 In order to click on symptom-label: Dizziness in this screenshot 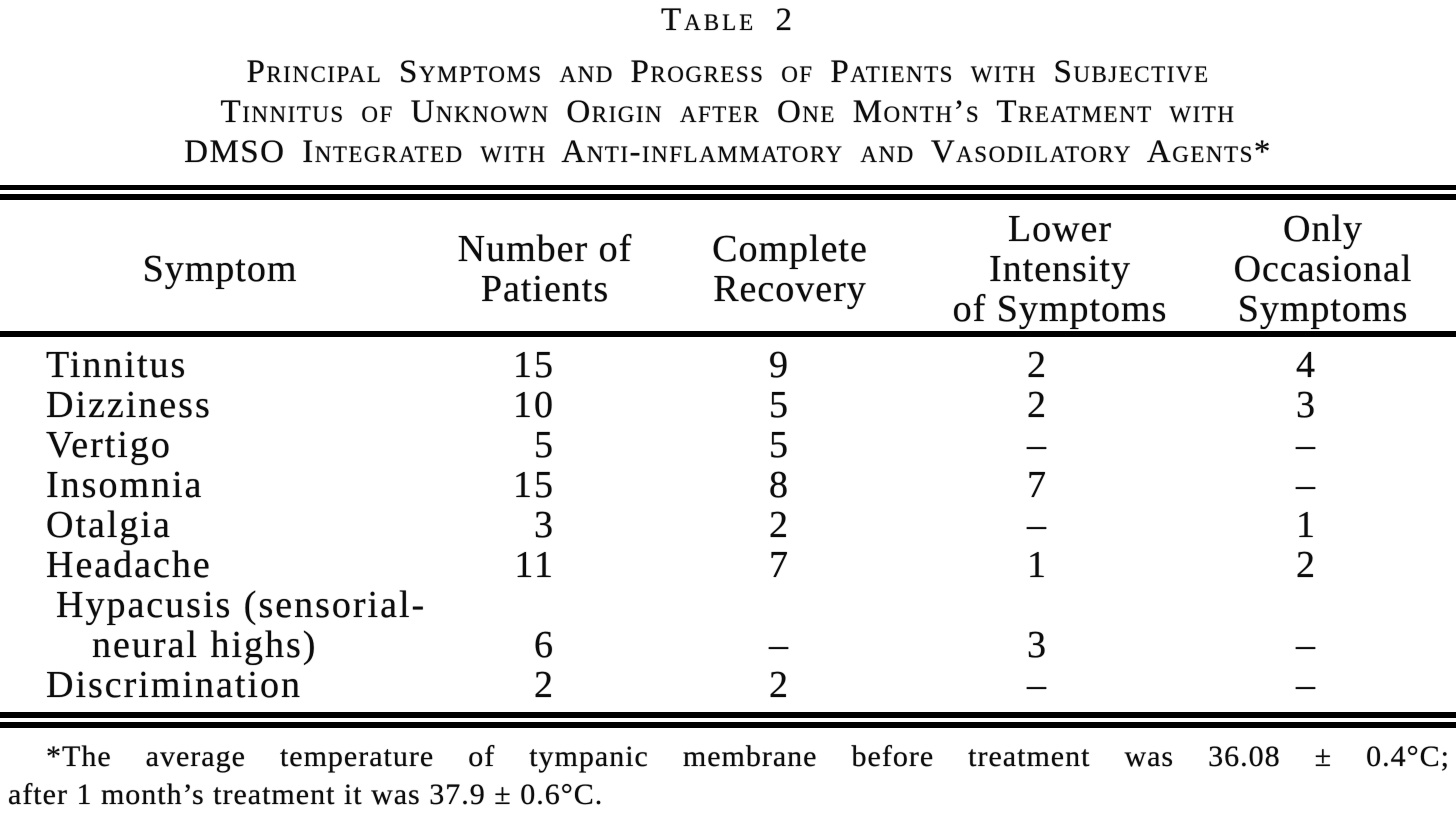, I will do `click(129, 405)`.